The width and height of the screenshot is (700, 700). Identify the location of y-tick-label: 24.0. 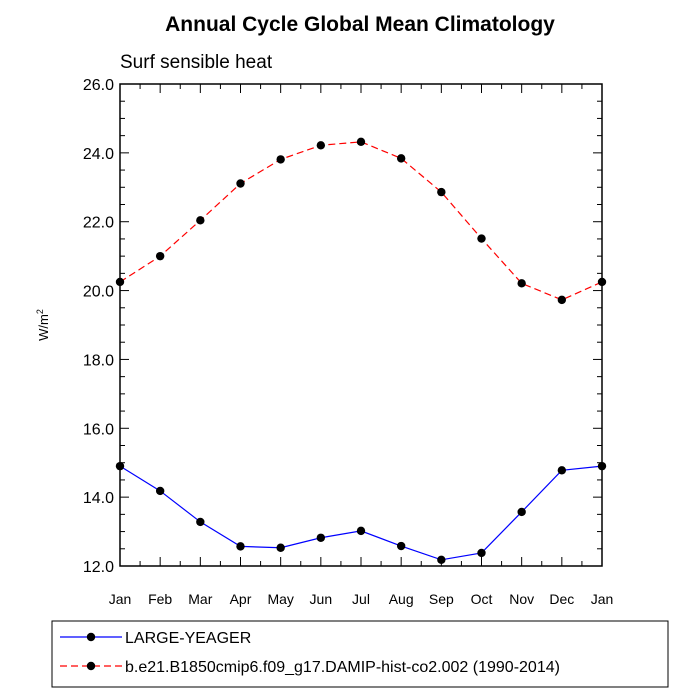
(98, 154).